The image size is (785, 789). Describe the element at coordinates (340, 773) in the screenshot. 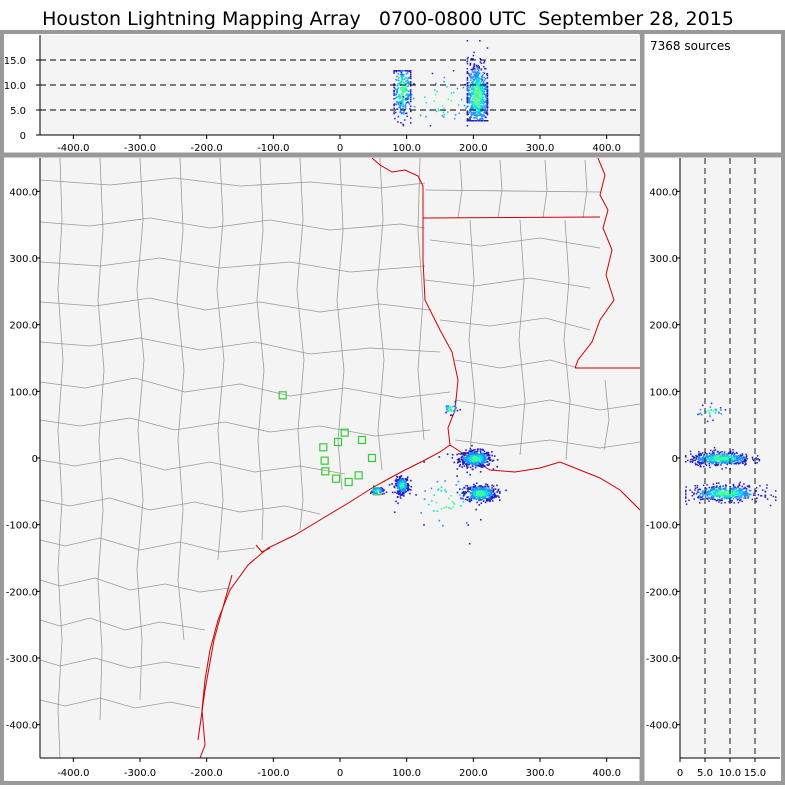

I see `x-tick-label: 0` at that location.